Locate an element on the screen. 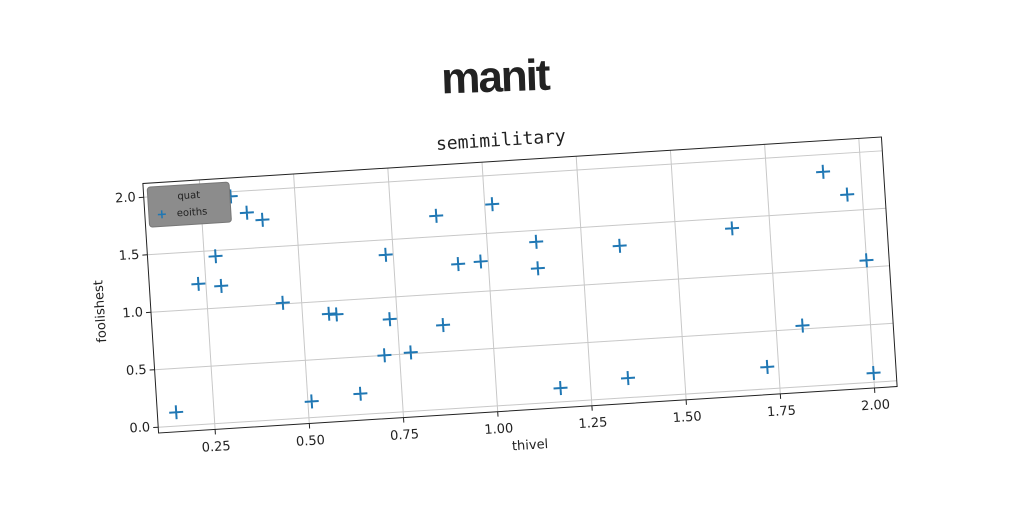 The width and height of the screenshot is (1024, 512). x-tick-label: 0.25 is located at coordinates (216, 447).